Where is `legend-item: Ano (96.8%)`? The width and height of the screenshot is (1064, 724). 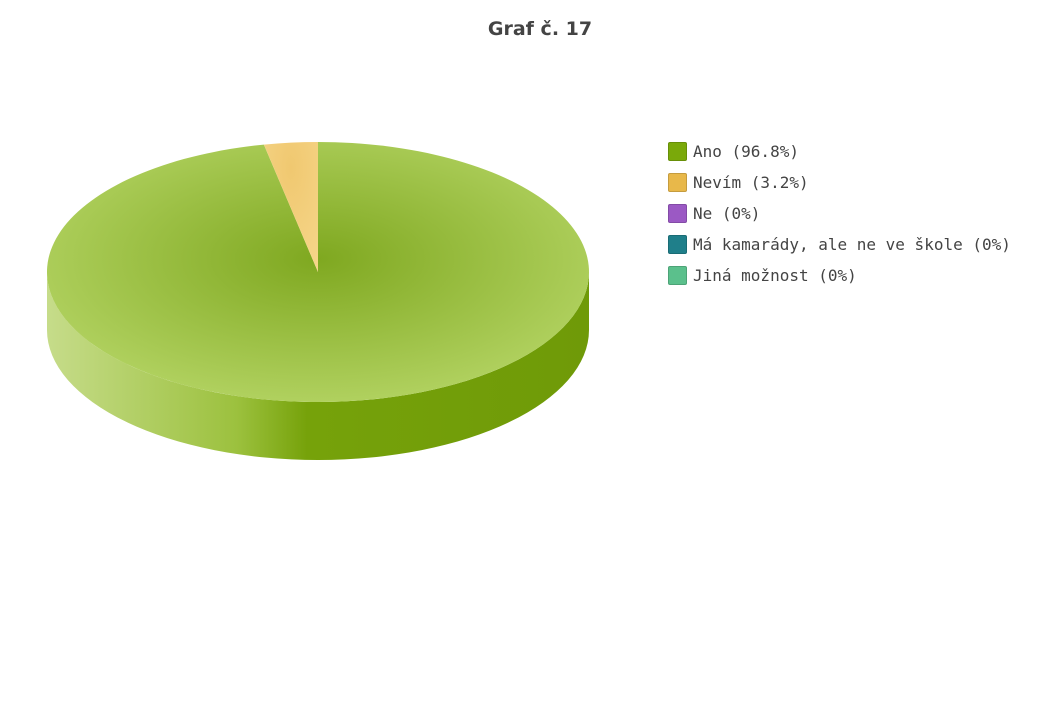 legend-item: Ano (96.8%) is located at coordinates (858, 151).